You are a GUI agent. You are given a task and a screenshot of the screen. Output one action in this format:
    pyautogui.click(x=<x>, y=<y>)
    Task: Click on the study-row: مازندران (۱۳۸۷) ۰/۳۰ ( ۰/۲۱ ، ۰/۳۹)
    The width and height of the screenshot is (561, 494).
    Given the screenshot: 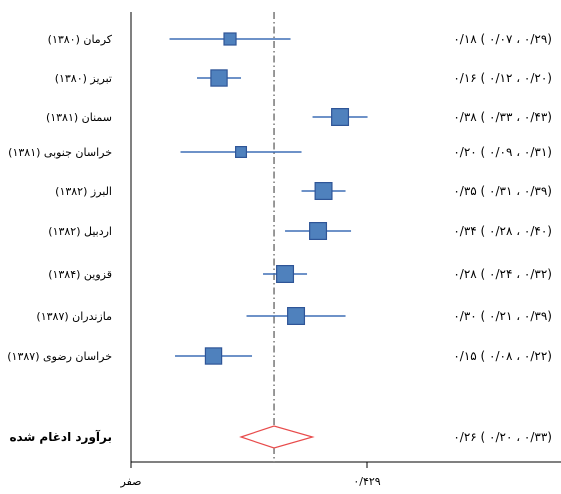 What is the action you would take?
    pyautogui.click(x=294, y=316)
    